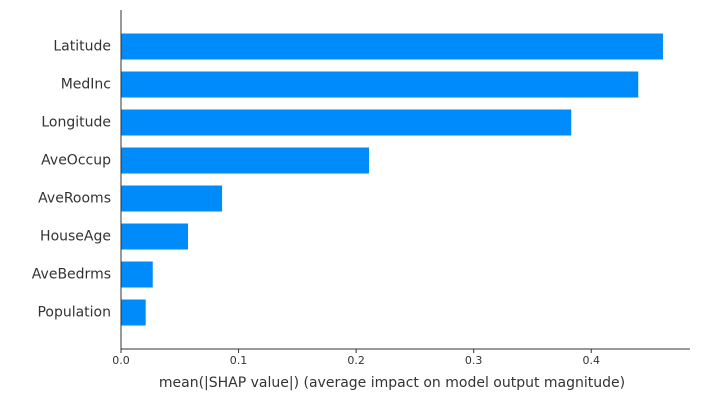 The image size is (722, 410). What do you see at coordinates (239, 360) in the screenshot?
I see `x-tick-label: 0.1` at bounding box center [239, 360].